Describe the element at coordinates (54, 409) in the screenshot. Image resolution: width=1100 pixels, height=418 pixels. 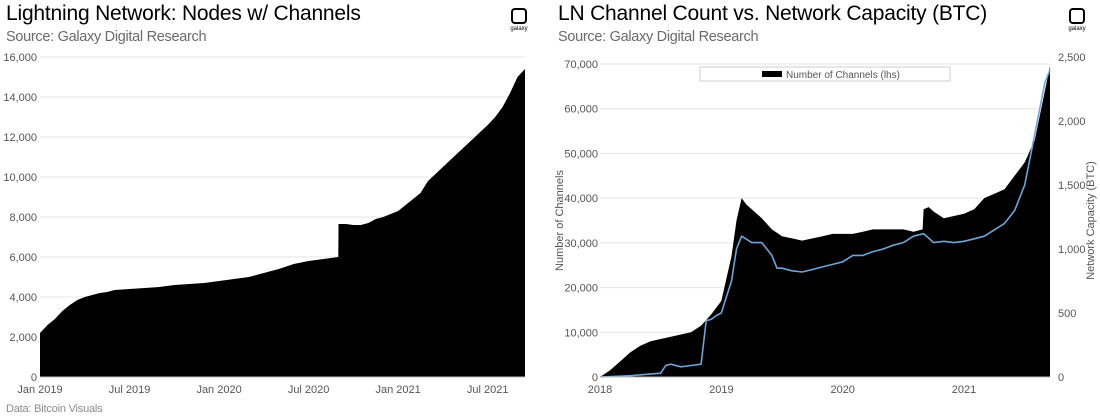
I see `data-source-footnote: Data: Bitcoin Visuals` at that location.